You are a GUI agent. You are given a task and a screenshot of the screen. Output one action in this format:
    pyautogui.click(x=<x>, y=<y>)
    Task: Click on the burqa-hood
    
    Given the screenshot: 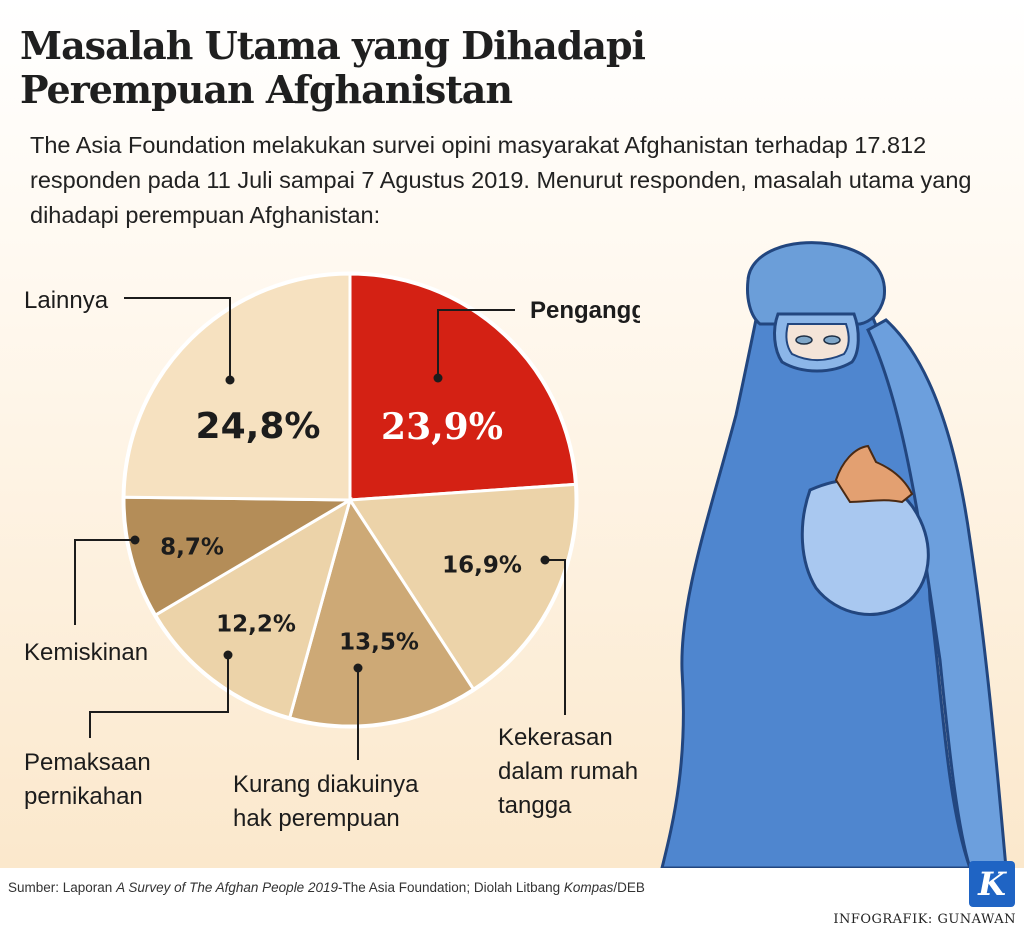 What is the action you would take?
    pyautogui.click(x=816, y=283)
    